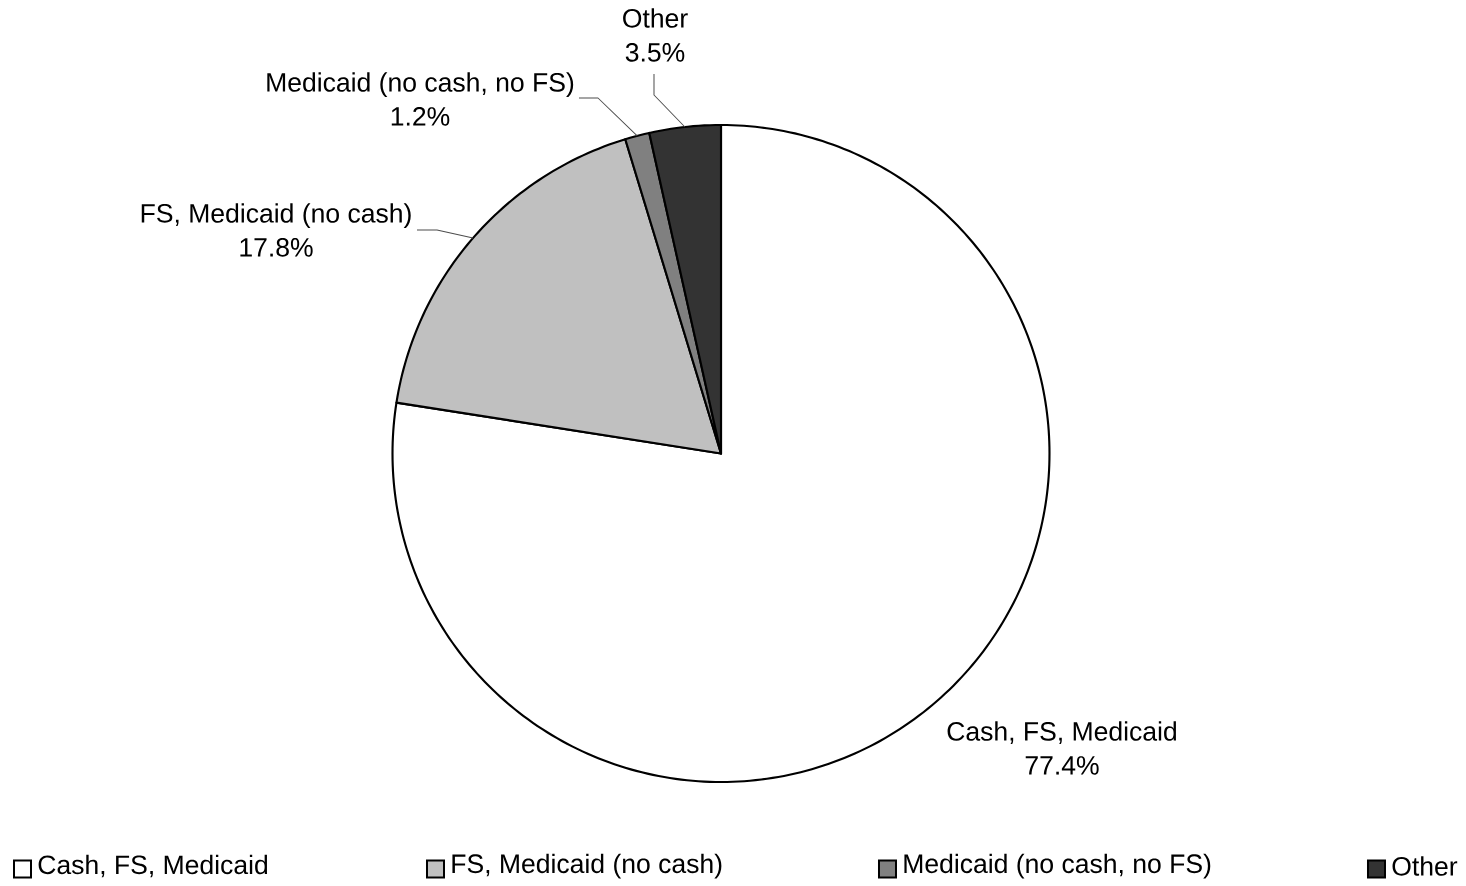 The width and height of the screenshot is (1466, 886). I want to click on slice-label: FS, Medicaid (no cash), so click(276, 215).